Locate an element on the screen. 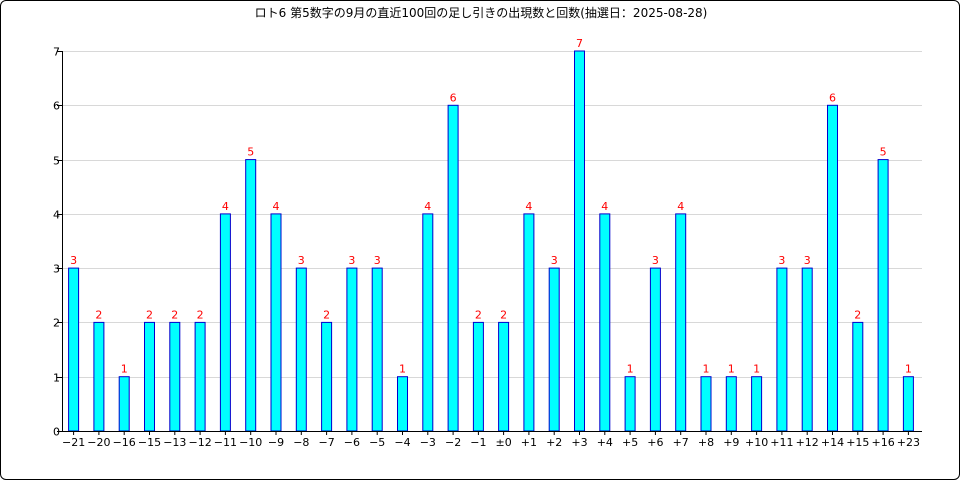  x-tick-label: +16 is located at coordinates (882, 442).